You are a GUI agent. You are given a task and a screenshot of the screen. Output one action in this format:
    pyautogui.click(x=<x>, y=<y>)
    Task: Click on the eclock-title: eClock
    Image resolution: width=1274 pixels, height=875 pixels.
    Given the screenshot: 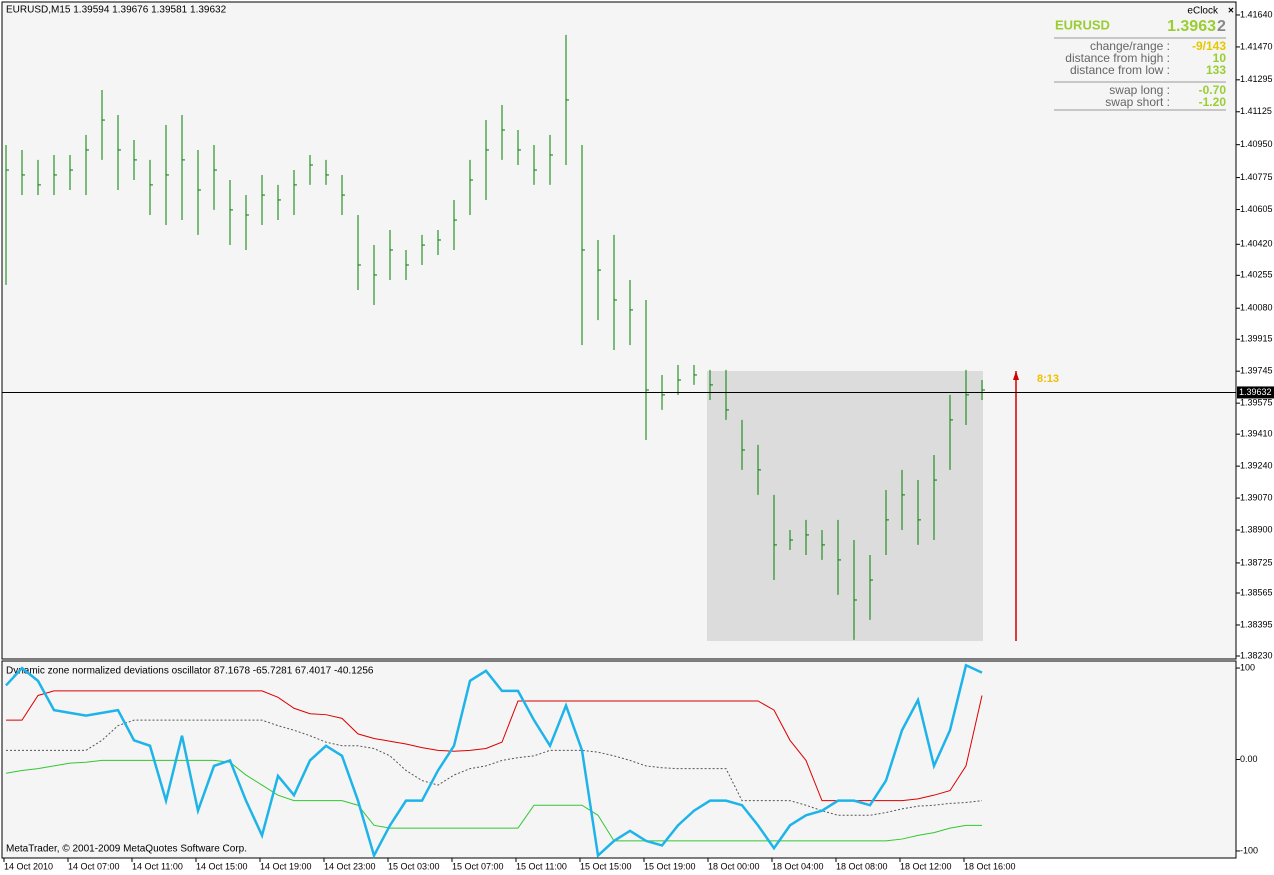 What is the action you would take?
    pyautogui.click(x=1203, y=11)
    